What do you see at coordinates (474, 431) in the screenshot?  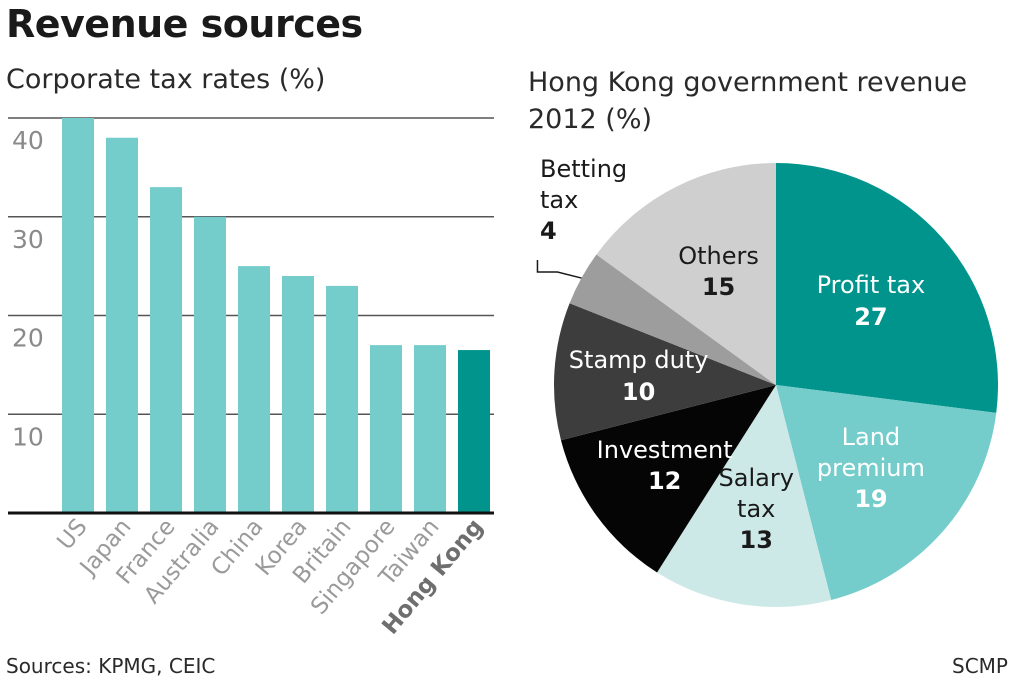 I see `bar-hong-kong` at bounding box center [474, 431].